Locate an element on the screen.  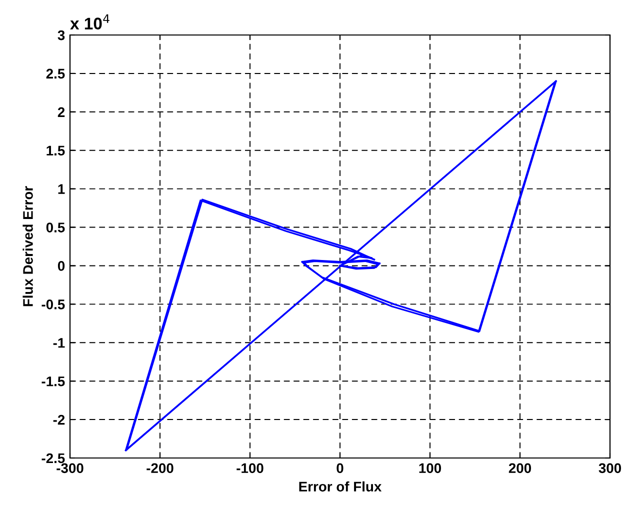
y-tick-label: -2.5 is located at coordinates (53, 458).